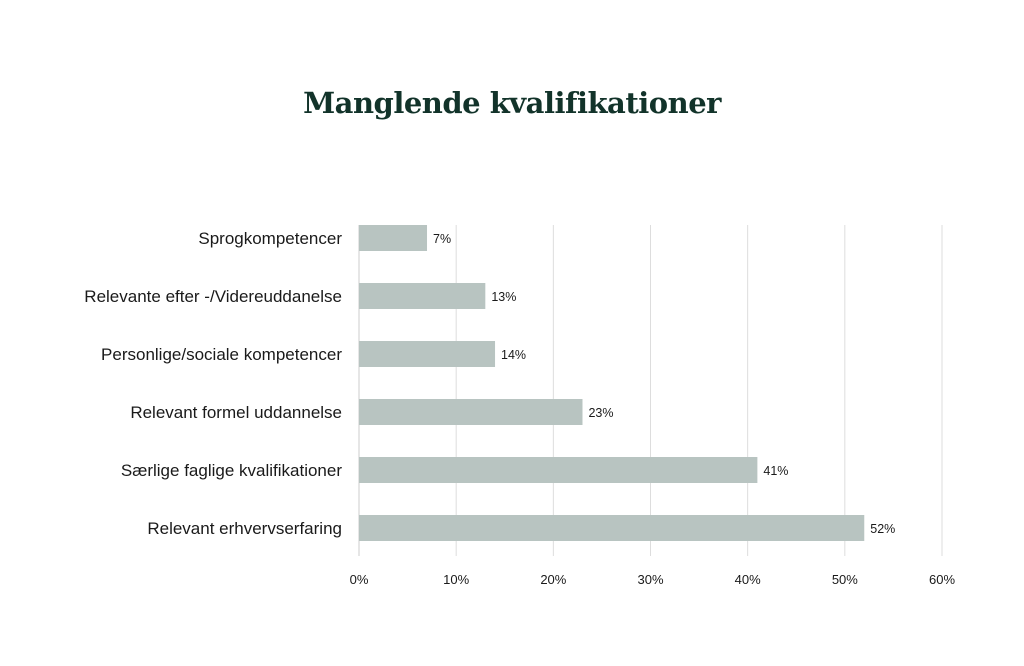 The height and width of the screenshot is (666, 1024). I want to click on category-label: Relevant formel uddannelse, so click(236, 412).